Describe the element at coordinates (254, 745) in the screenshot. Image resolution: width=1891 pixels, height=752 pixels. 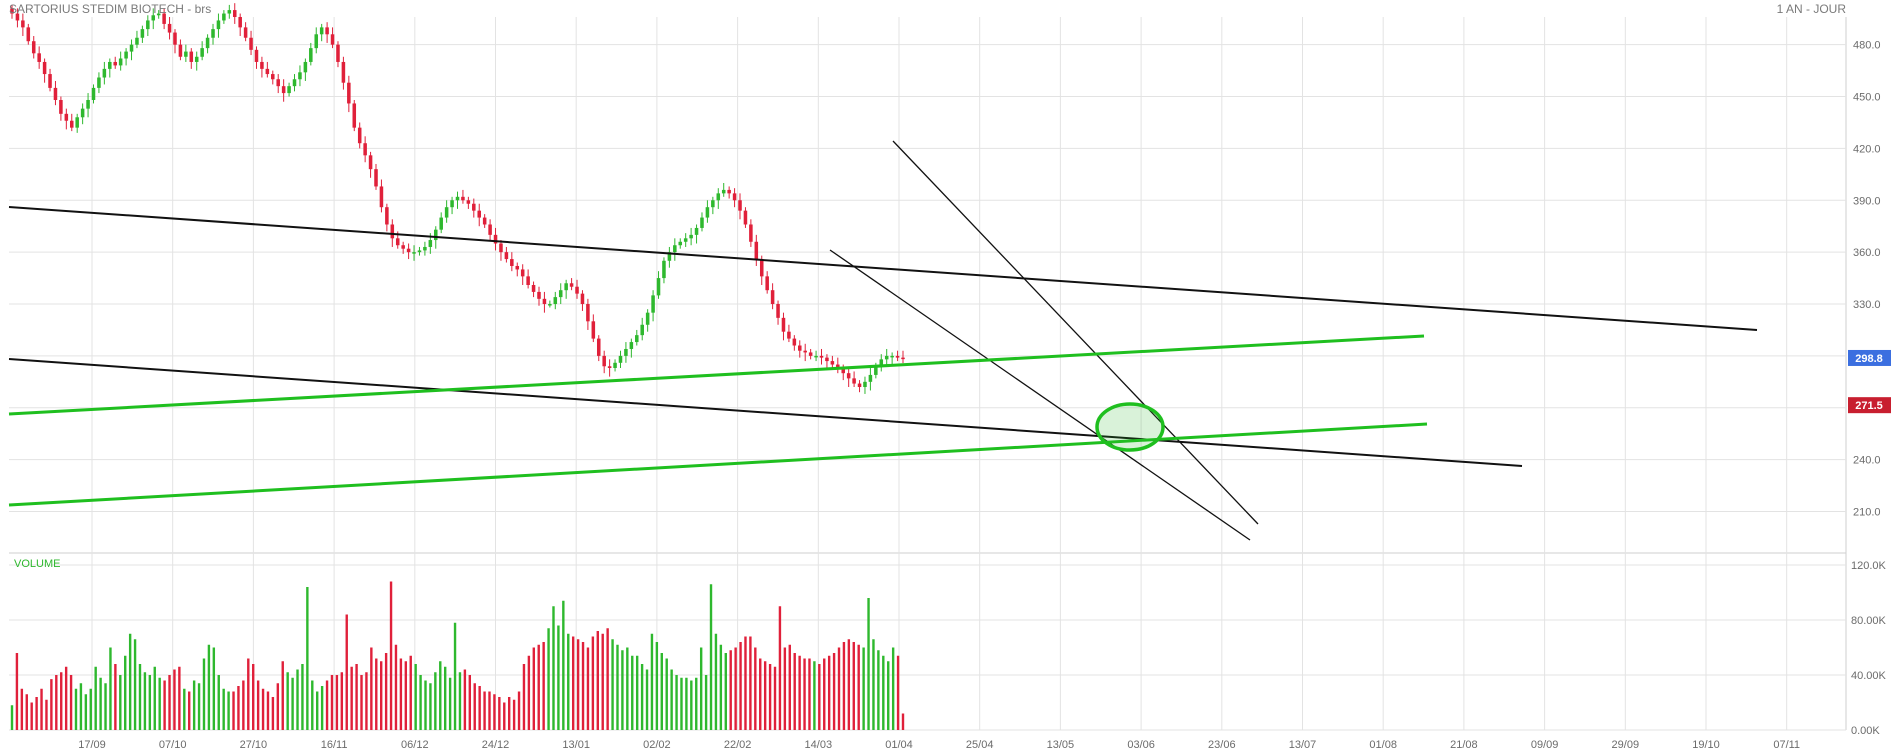
I see `x-tick-label: 27/10` at that location.